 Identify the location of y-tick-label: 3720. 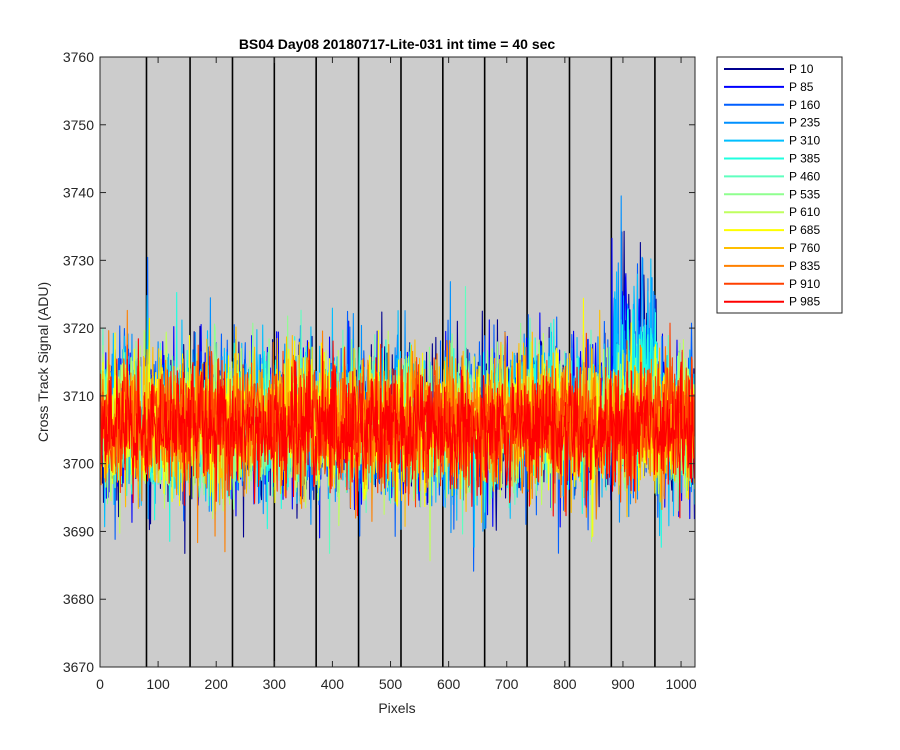
(78, 328).